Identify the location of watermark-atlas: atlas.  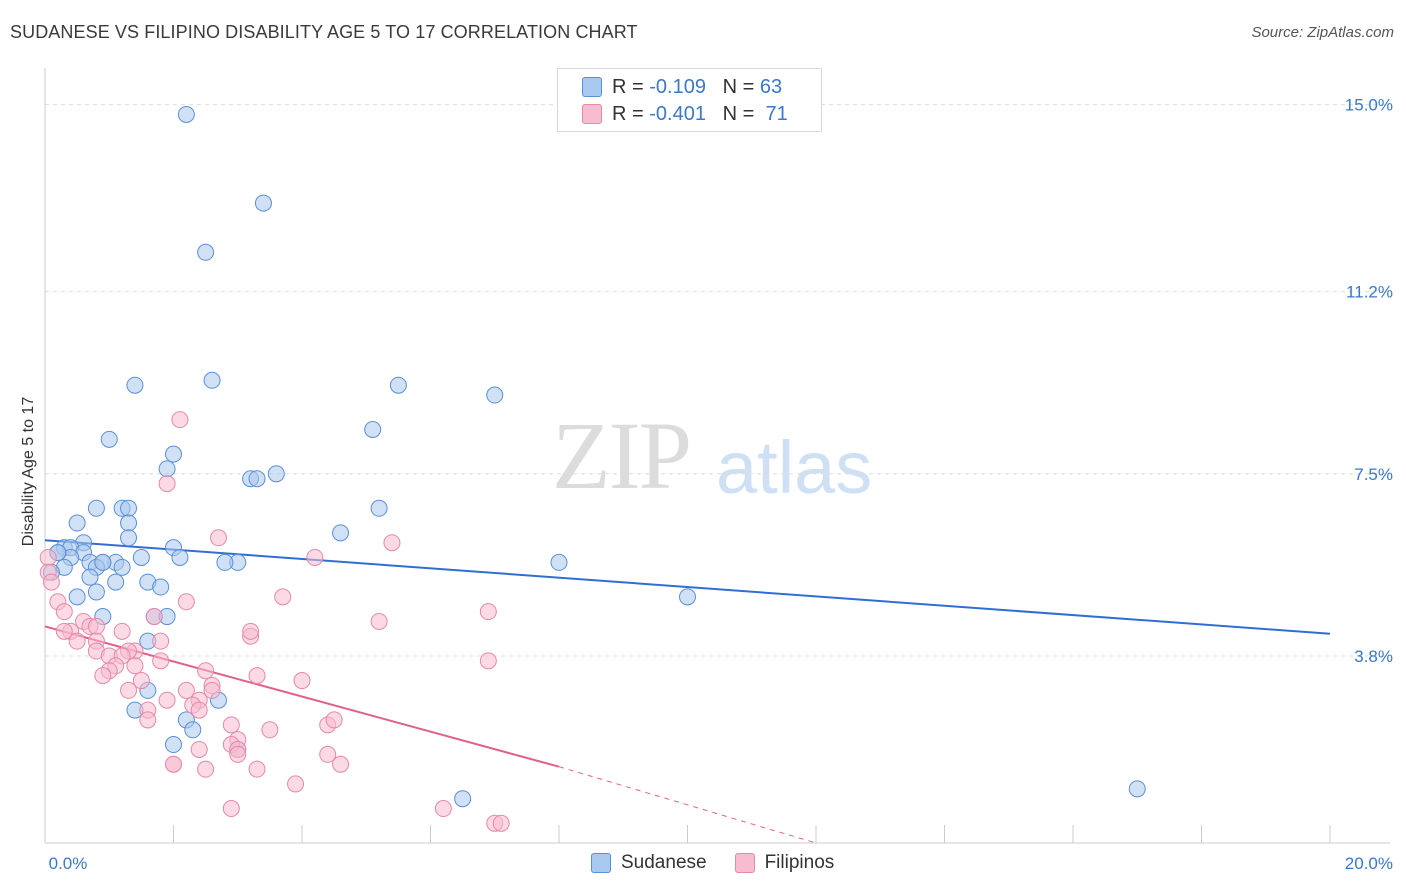
(794, 467).